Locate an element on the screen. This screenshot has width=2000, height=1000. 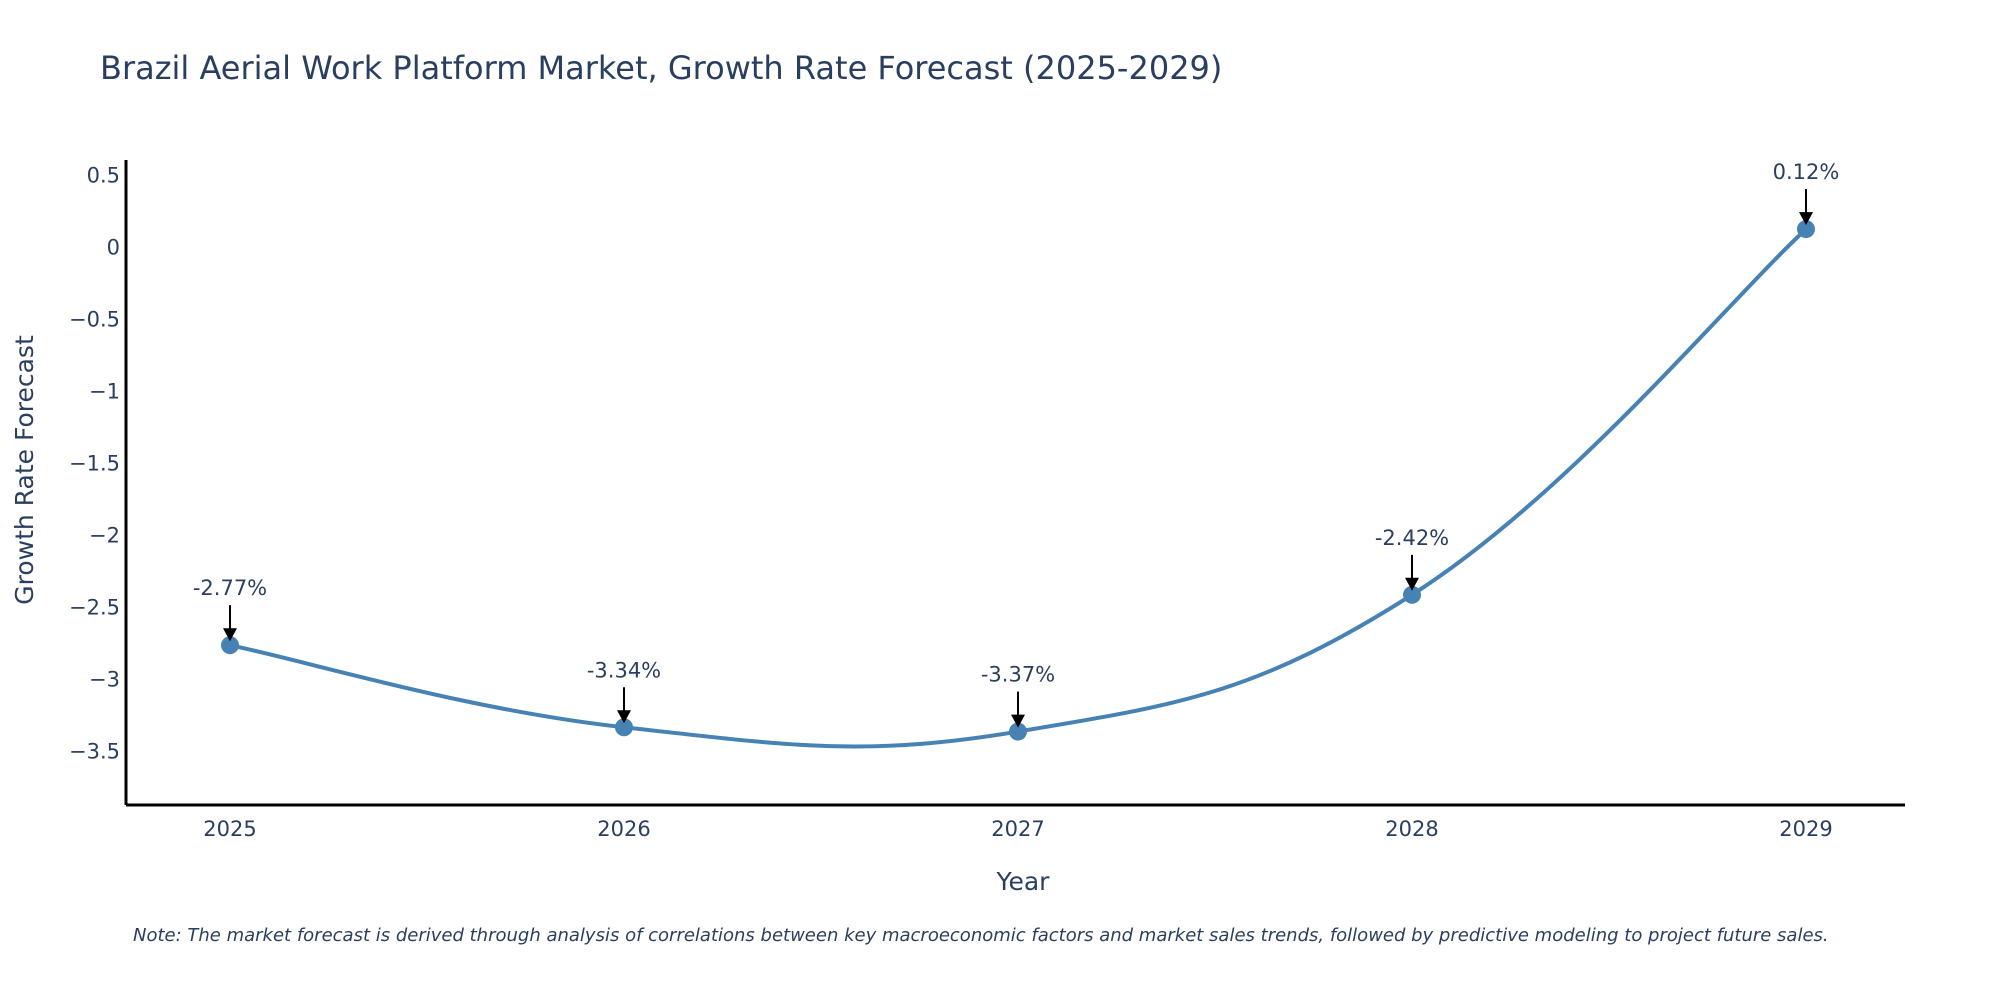
y-tick-label: −2.5 is located at coordinates (94, 607).